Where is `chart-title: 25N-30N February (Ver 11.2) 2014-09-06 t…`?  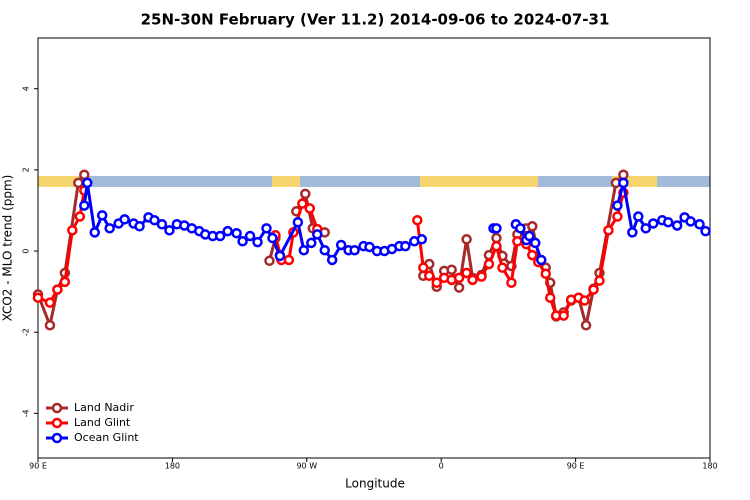 chart-title: 25N-30N February (Ver 11.2) 2014-09-06 t… is located at coordinates (375, 20).